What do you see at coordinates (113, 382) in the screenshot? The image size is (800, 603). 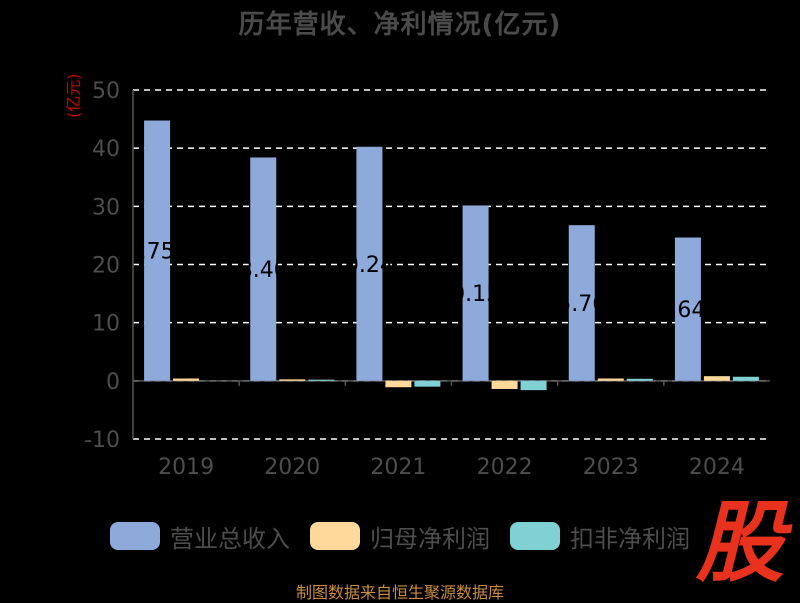 I see `y-tick-label: 0` at bounding box center [113, 382].